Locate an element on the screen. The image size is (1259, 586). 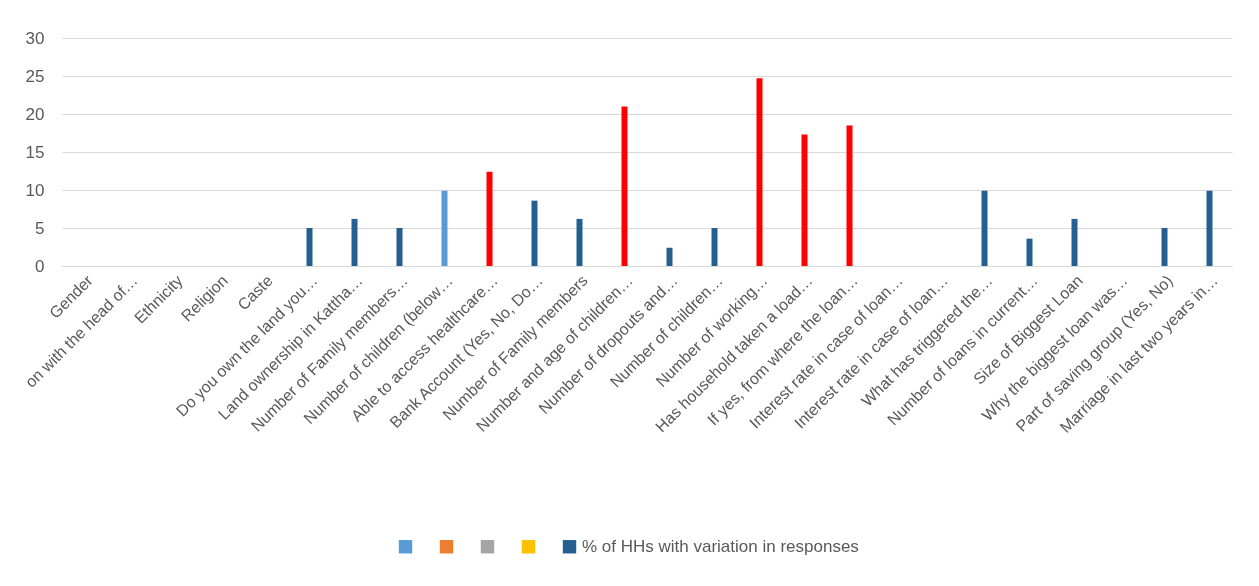
y-tick-label: 25 is located at coordinates (35, 76).